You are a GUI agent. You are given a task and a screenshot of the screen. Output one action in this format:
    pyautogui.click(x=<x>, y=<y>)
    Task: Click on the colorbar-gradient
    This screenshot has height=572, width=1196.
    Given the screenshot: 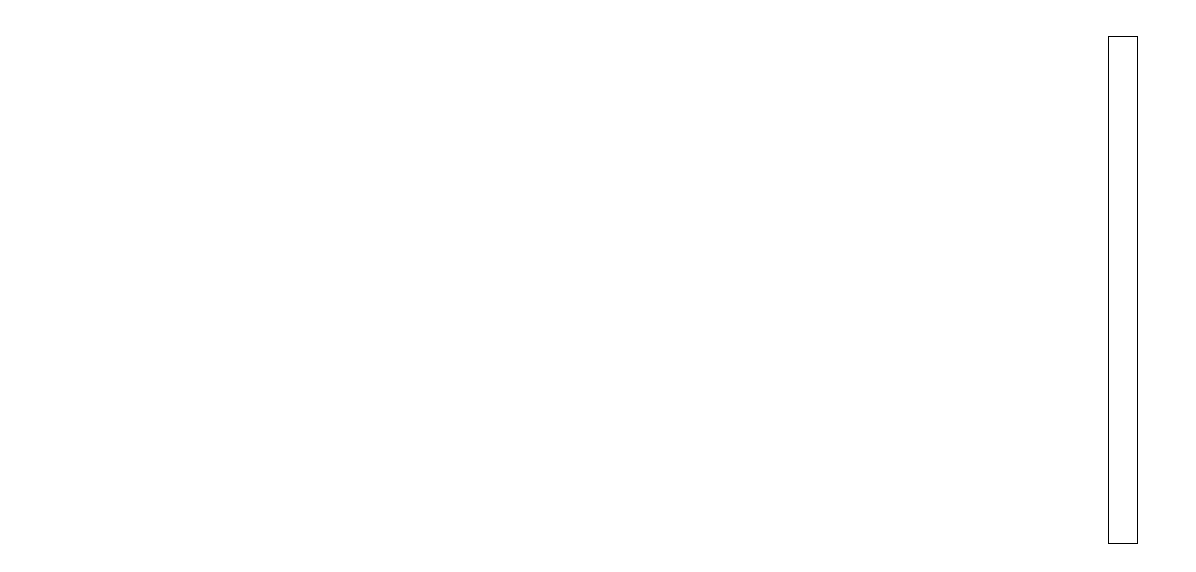 What is the action you would take?
    pyautogui.click(x=1123, y=290)
    